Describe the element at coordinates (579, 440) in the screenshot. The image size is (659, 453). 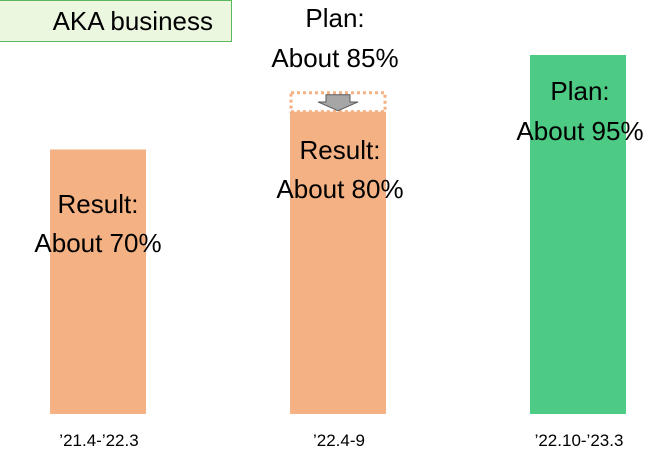
I see `category-label: ’22.10-’23.3` at that location.